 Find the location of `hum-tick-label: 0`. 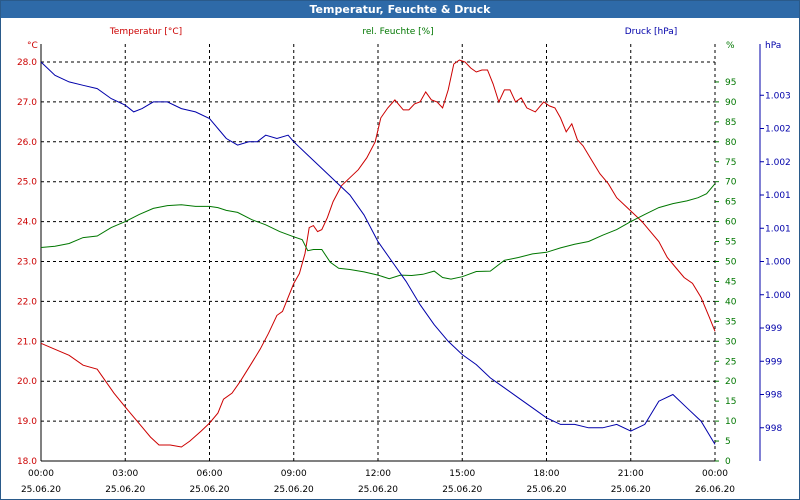

hum-tick-label: 0 is located at coordinates (728, 462).